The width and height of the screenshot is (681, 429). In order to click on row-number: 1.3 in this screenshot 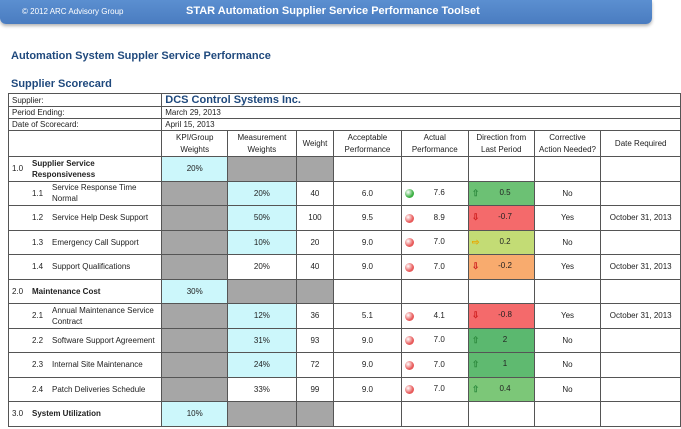, I will do `click(38, 242)`.